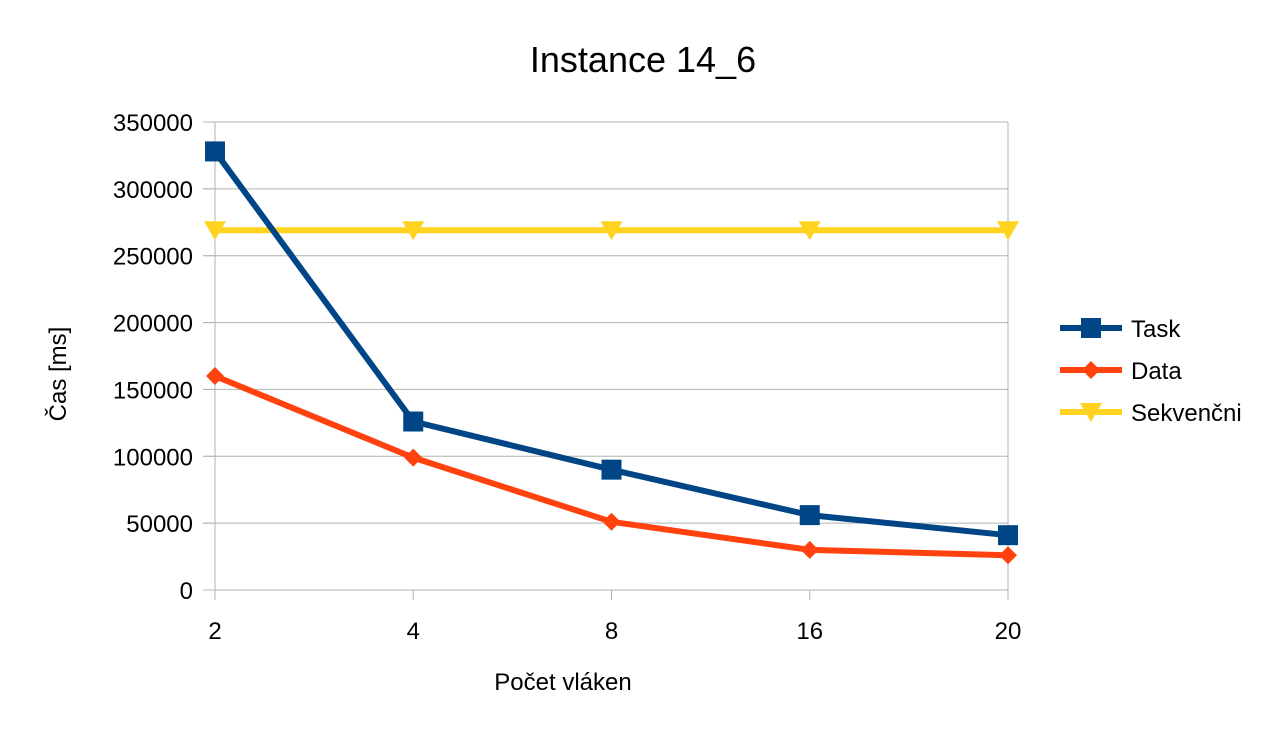 The image size is (1278, 738). Describe the element at coordinates (562, 682) in the screenshot. I see `x-axis-title: Počet vláken` at that location.